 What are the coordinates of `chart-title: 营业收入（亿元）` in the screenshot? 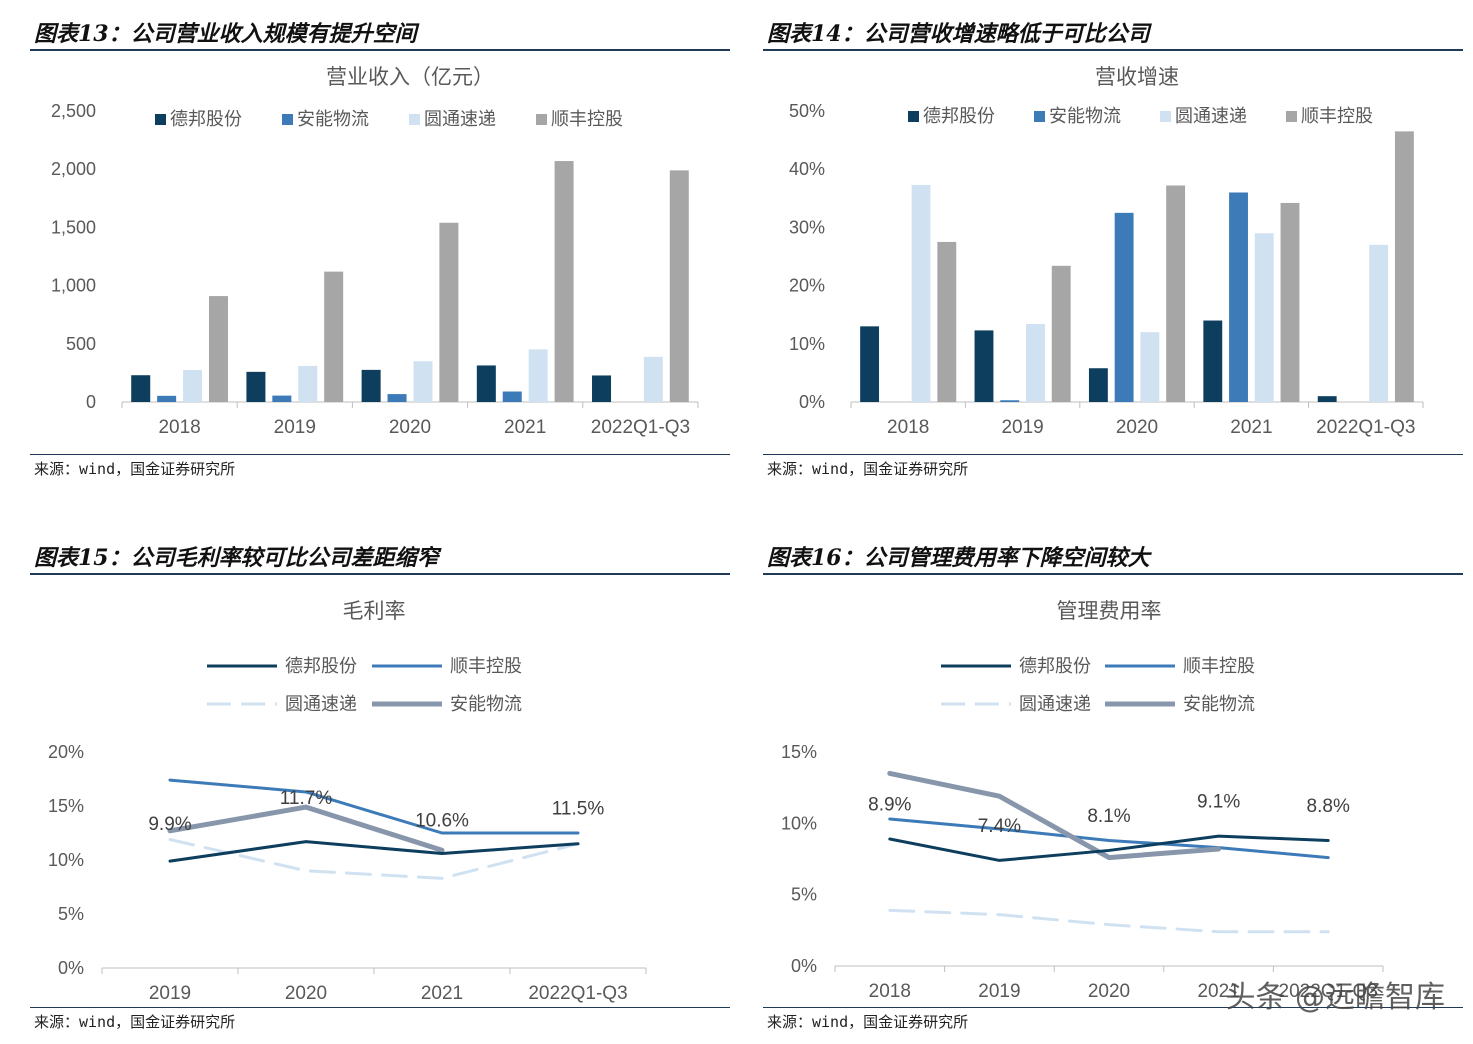 It's located at (410, 77).